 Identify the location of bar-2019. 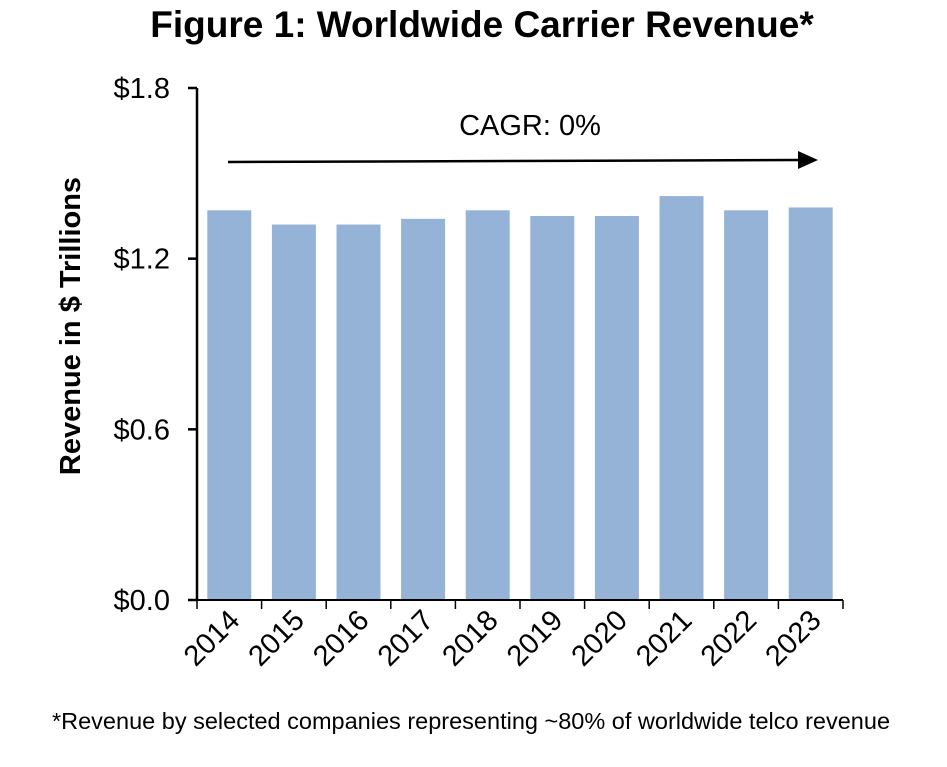
(552, 408).